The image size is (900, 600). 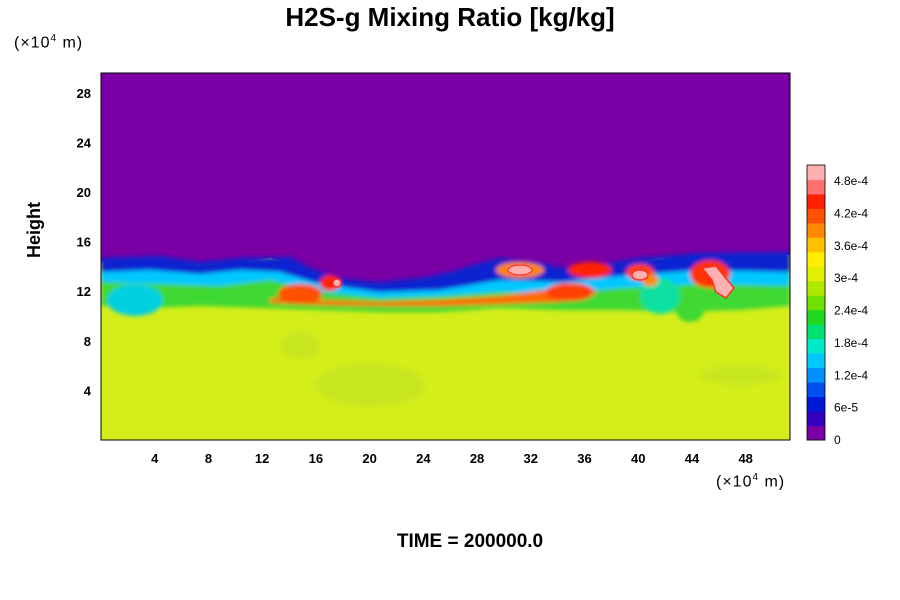 I want to click on x-tick-label: 4, so click(x=155, y=458).